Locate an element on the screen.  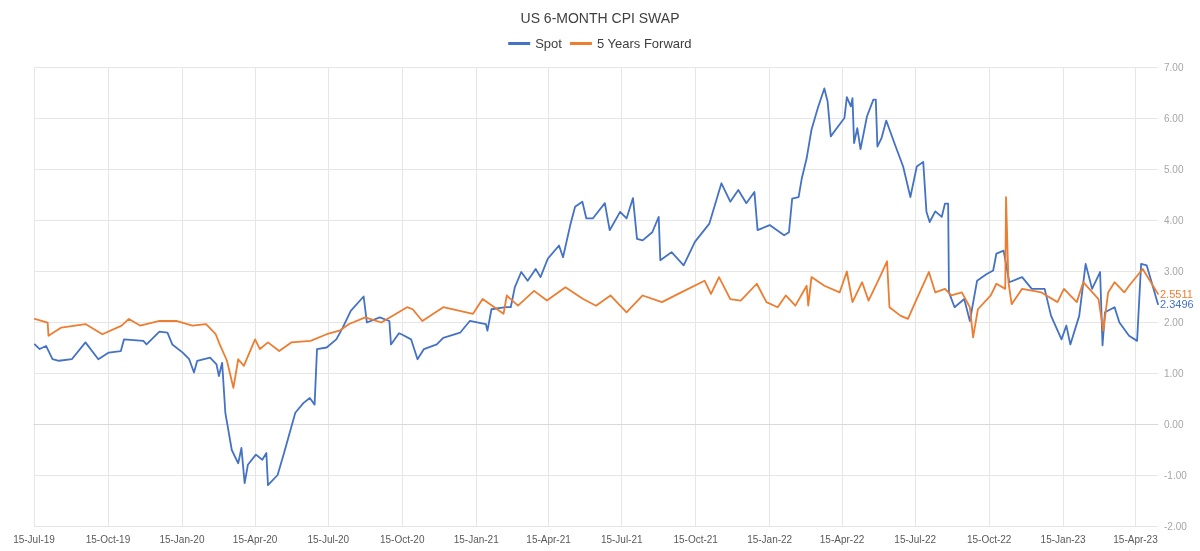
legend-label: Spot is located at coordinates (549, 43).